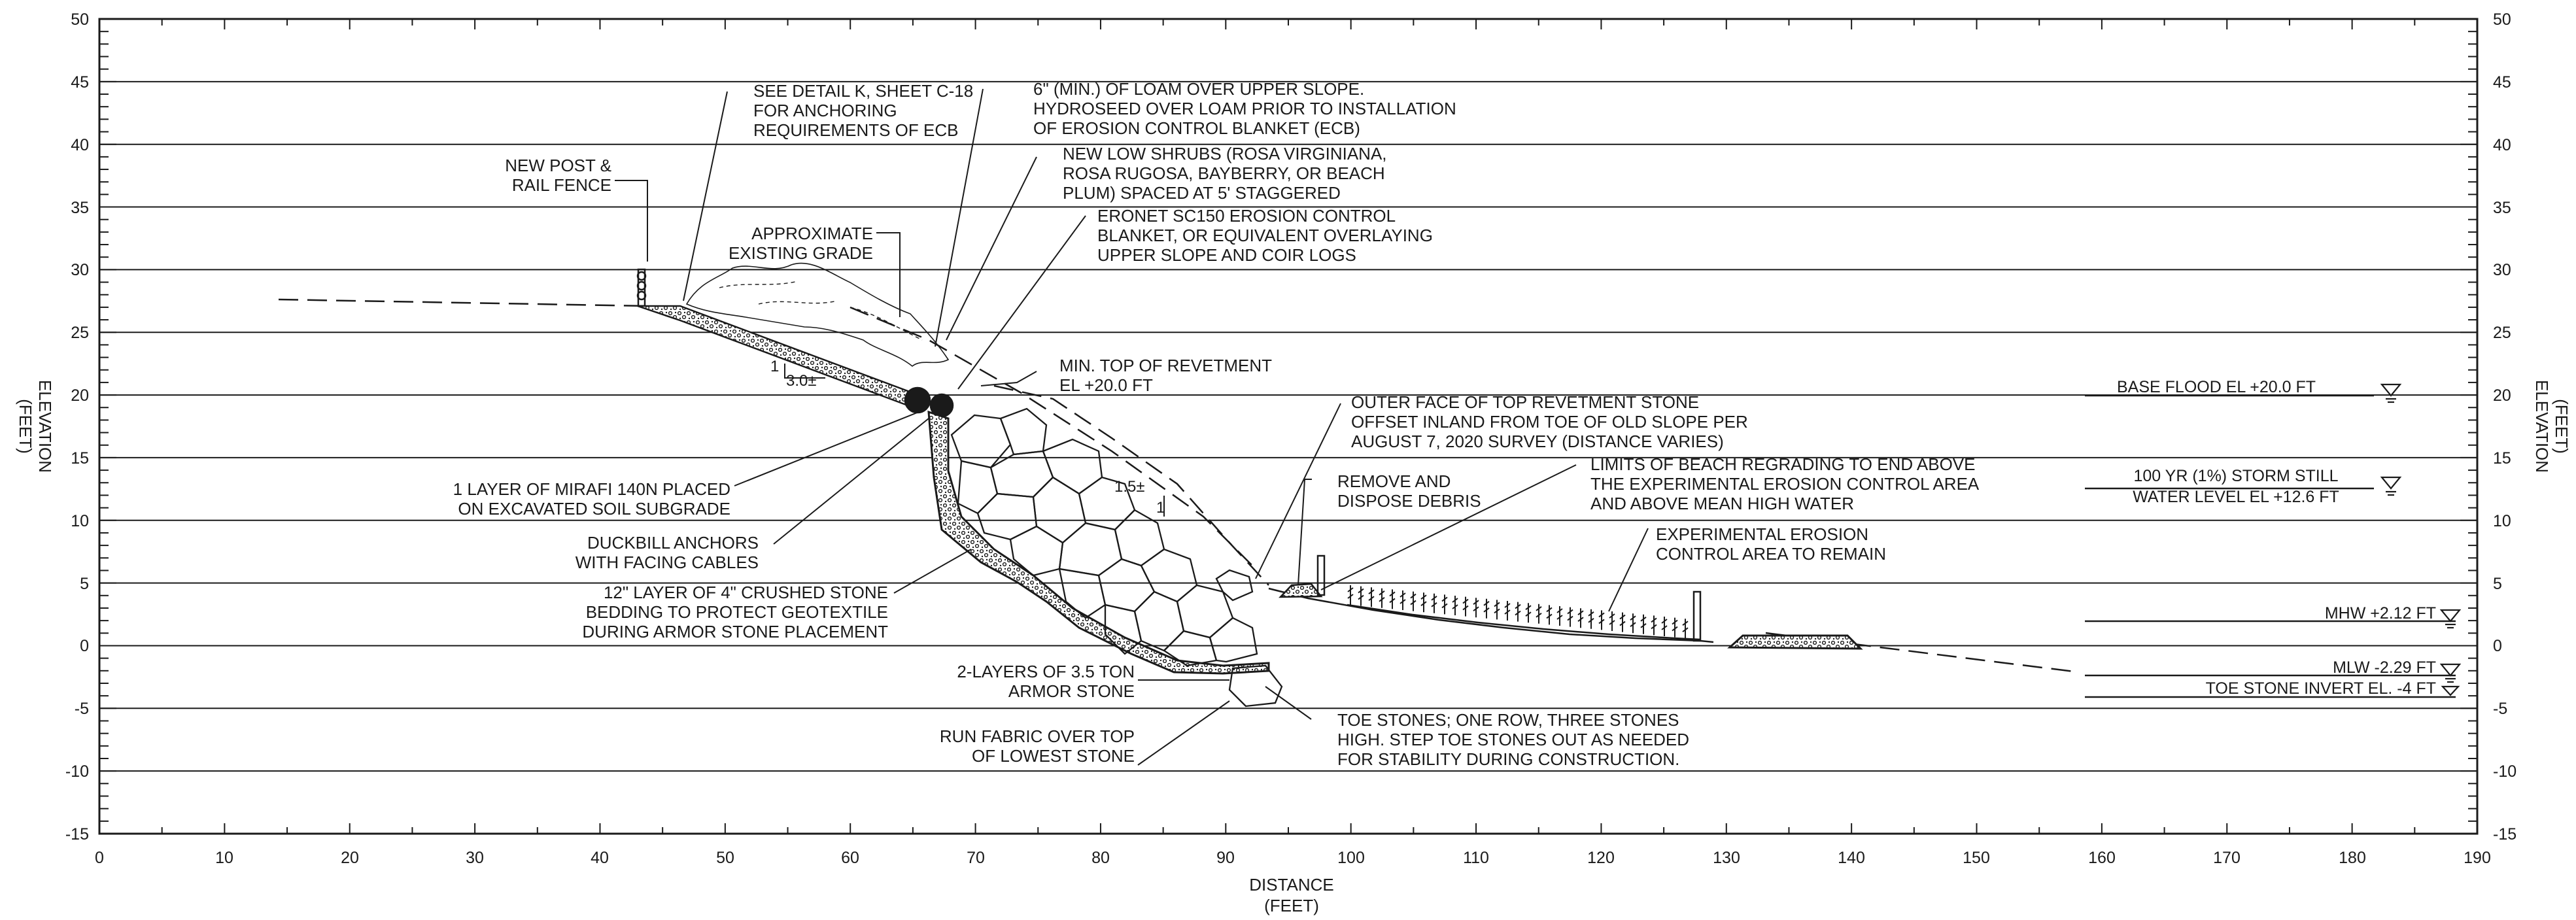 Image resolution: width=2576 pixels, height=920 pixels. Describe the element at coordinates (1226, 858) in the screenshot. I see `x-tick-label: 90` at that location.